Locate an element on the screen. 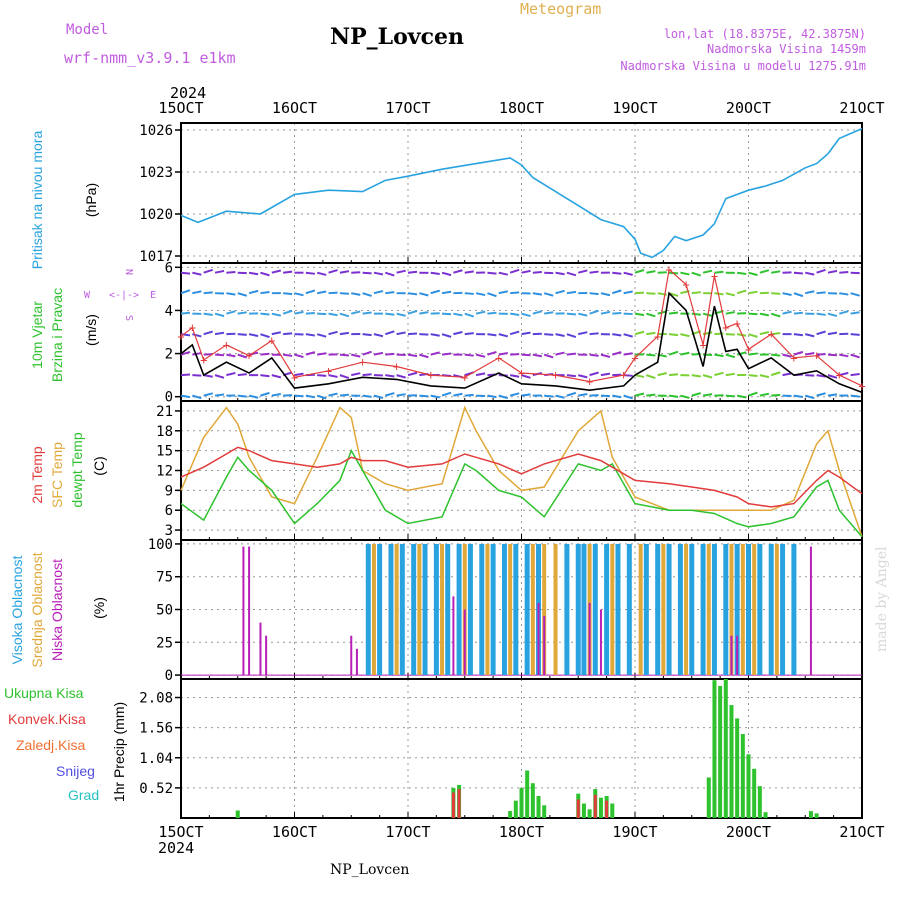  y-tick-label: 1.56 is located at coordinates (156, 729).